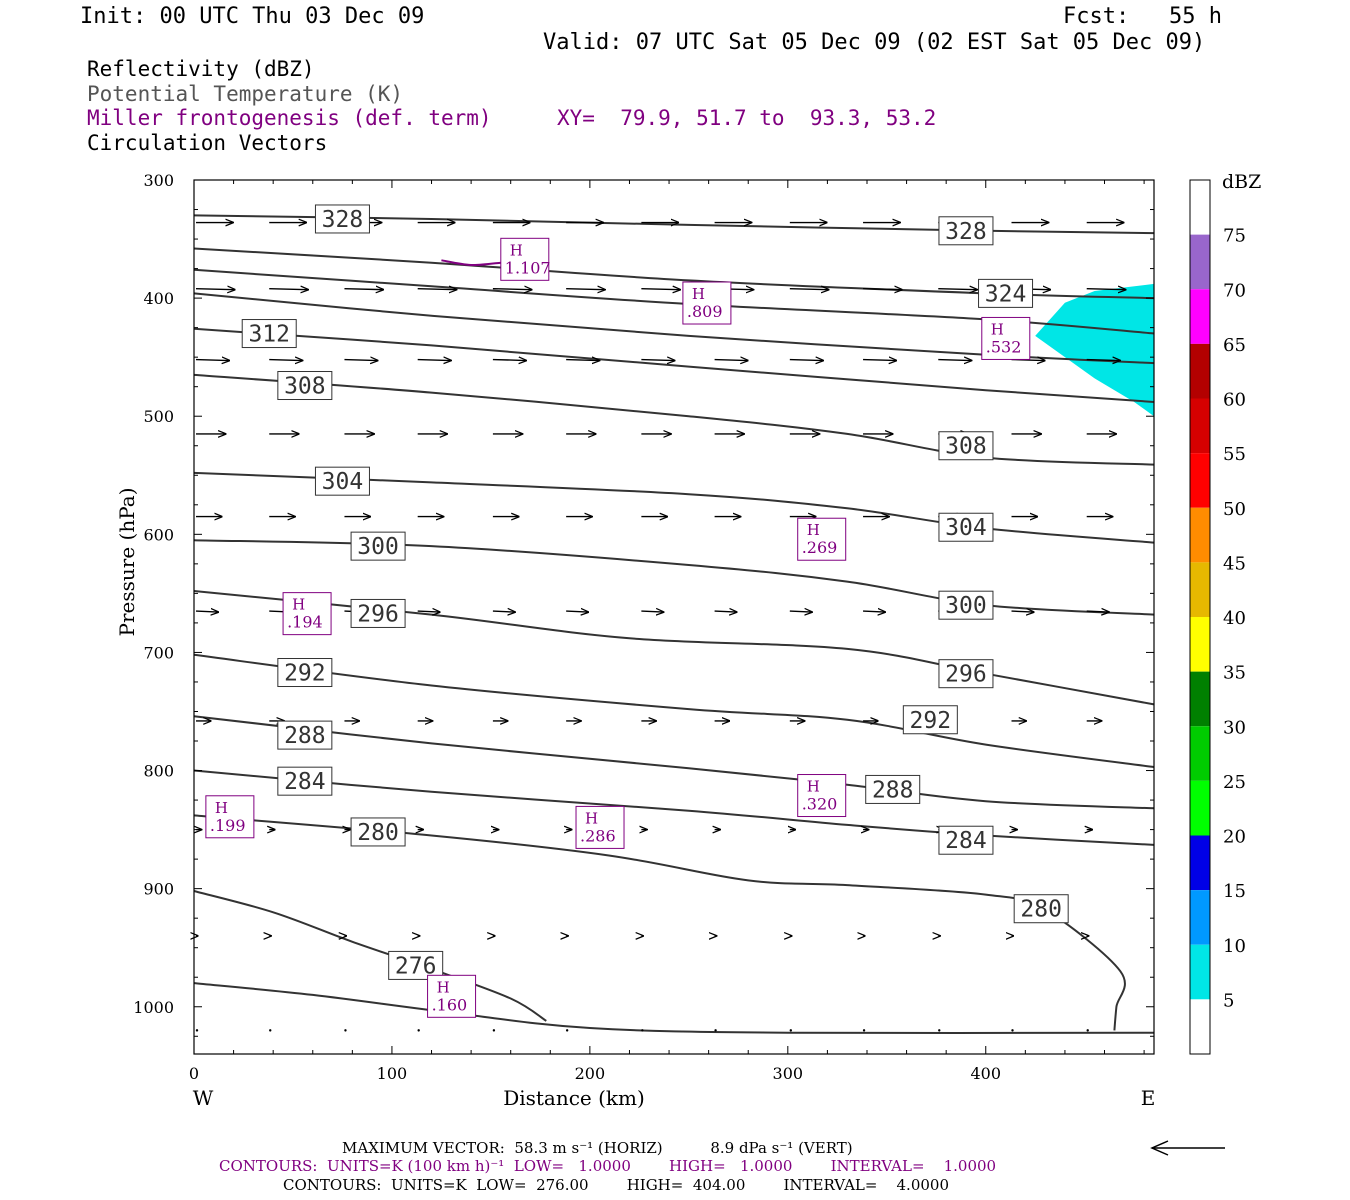  What do you see at coordinates (1041, 909) in the screenshot?
I see `isentrope-label-280-1: 280` at bounding box center [1041, 909].